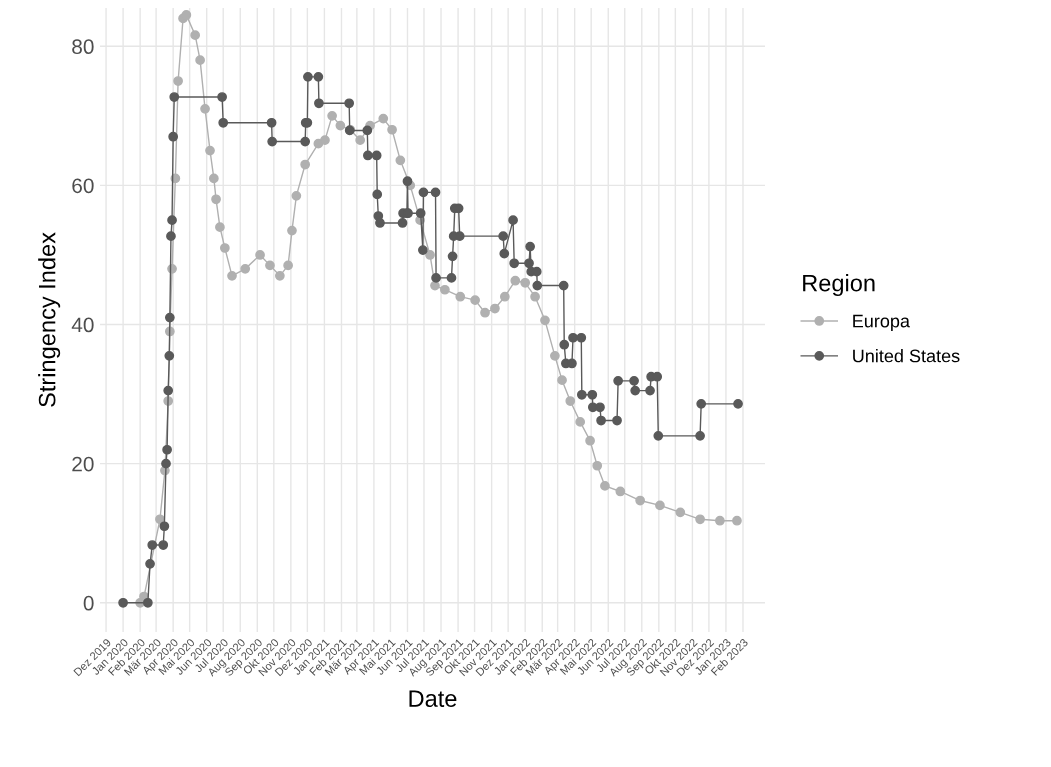 The height and width of the screenshot is (767, 1051). I want to click on y-axis-title: Stringency Index, so click(49, 319).